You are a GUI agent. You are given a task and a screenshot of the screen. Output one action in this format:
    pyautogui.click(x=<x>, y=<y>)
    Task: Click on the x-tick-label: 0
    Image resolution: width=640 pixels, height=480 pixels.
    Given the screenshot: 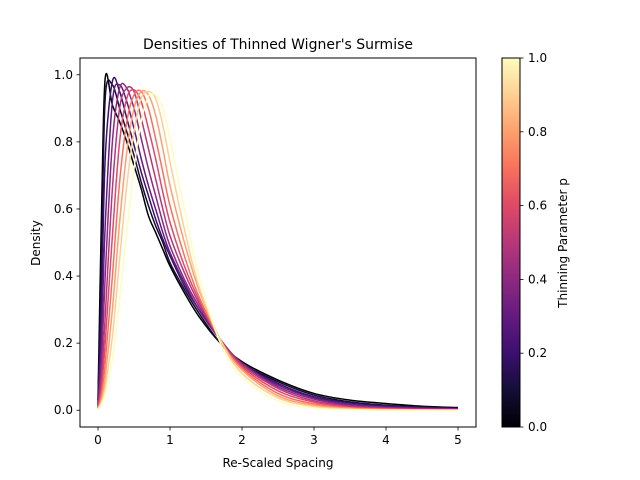 What is the action you would take?
    pyautogui.click(x=98, y=440)
    